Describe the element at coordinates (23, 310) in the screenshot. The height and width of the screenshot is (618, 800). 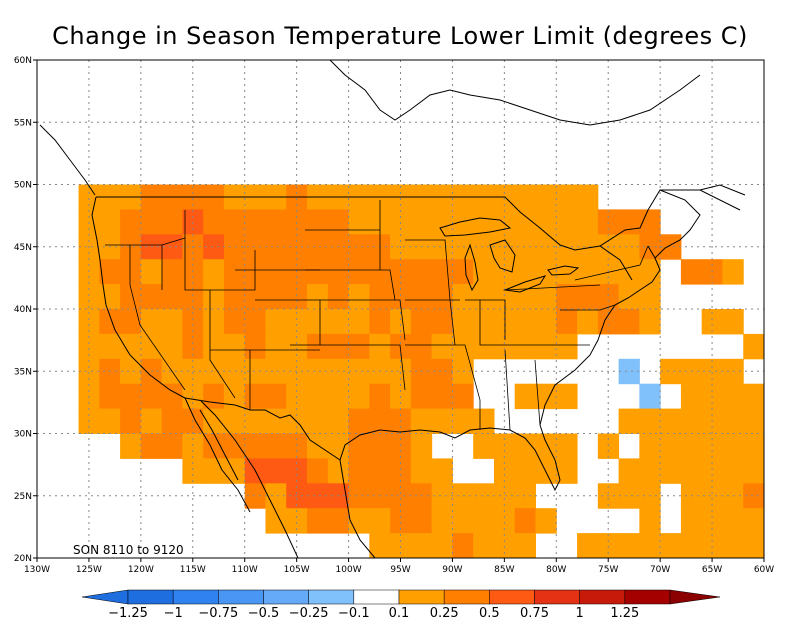
I see `y-tick-label: 40N` at that location.